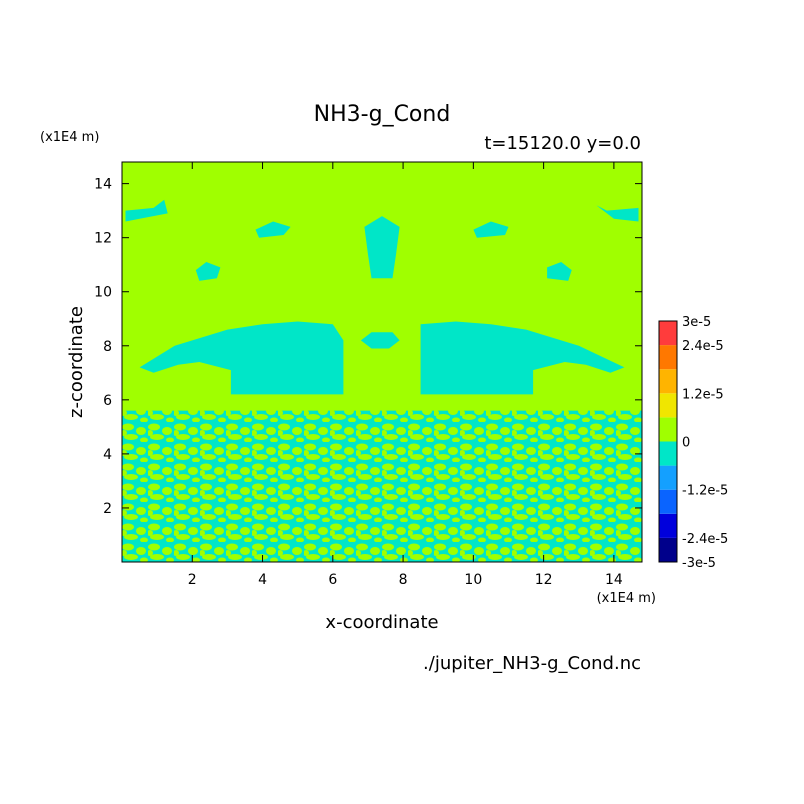 Image resolution: width=804 pixels, height=804 pixels. I want to click on y-tick-label: 14, so click(103, 185).